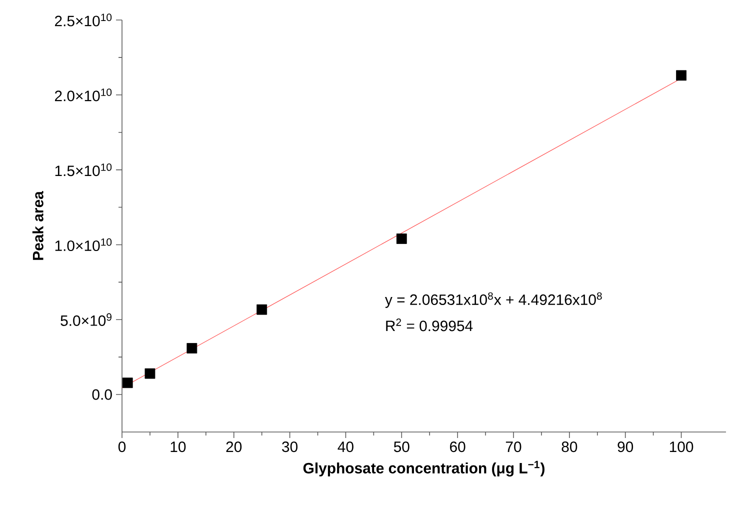 This screenshot has width=735, height=505. What do you see at coordinates (83, 169) in the screenshot?
I see `y-tick-label: 1.5×10$^{10}$` at bounding box center [83, 169].